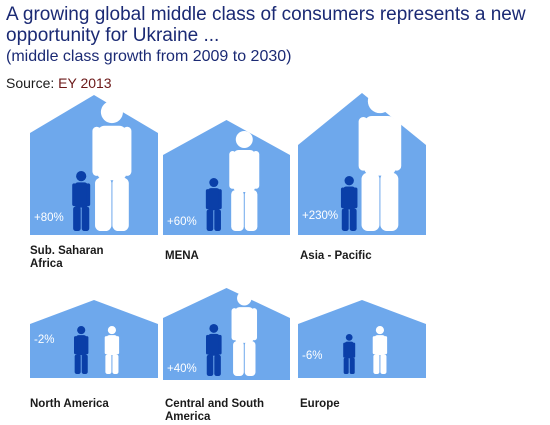  I want to click on source-label: Source:, so click(30, 83).